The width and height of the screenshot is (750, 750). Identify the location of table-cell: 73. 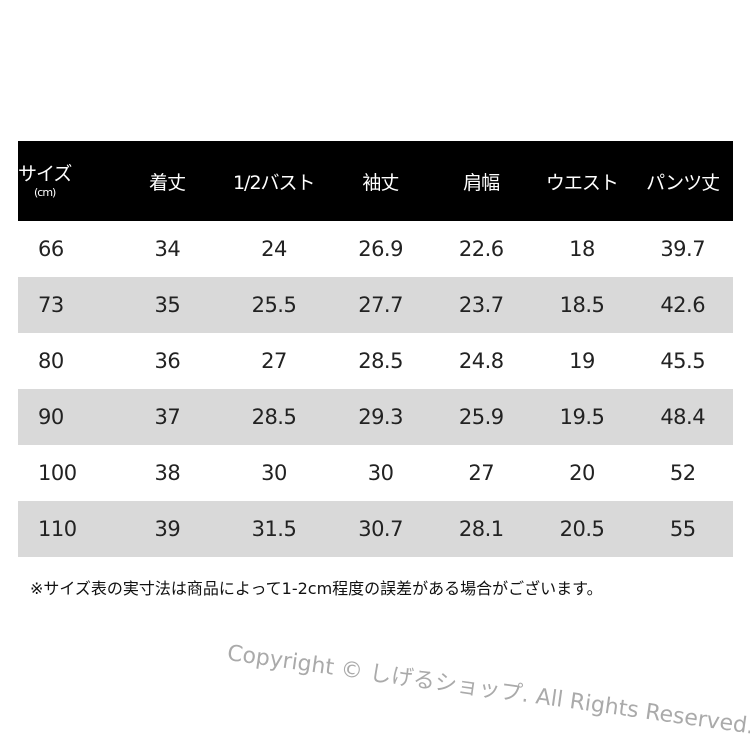
(51, 305).